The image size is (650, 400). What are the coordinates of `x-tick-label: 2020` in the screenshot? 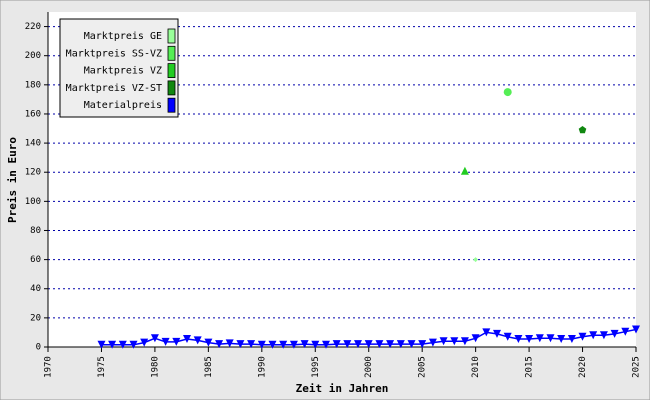 It's located at (583, 367).